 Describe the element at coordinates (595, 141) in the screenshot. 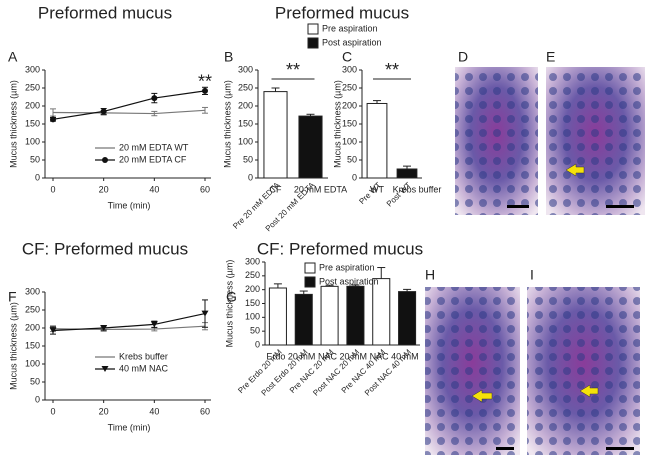

I see `image-e` at that location.